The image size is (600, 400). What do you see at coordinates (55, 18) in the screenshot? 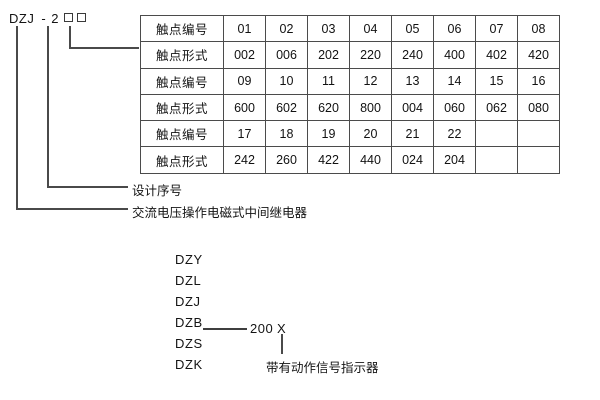
I see `model-series-digit: 2` at bounding box center [55, 18].